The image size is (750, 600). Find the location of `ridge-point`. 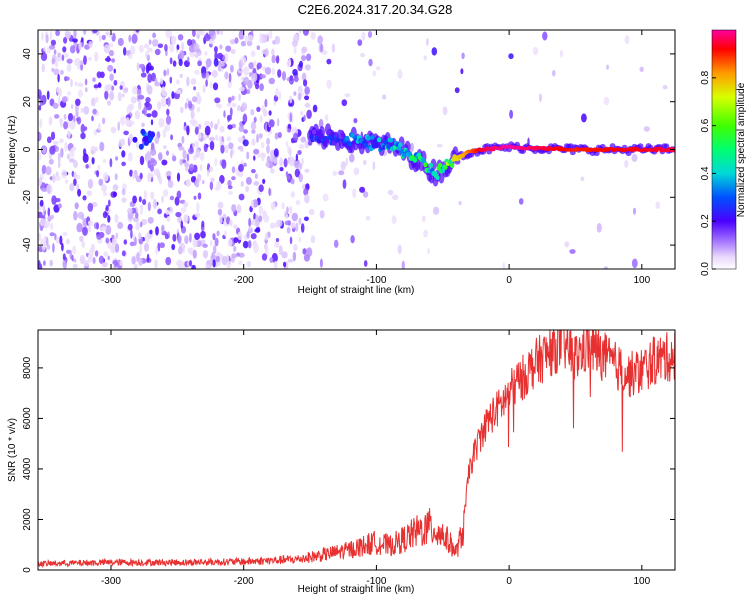

ridge-point is located at coordinates (385, 142).